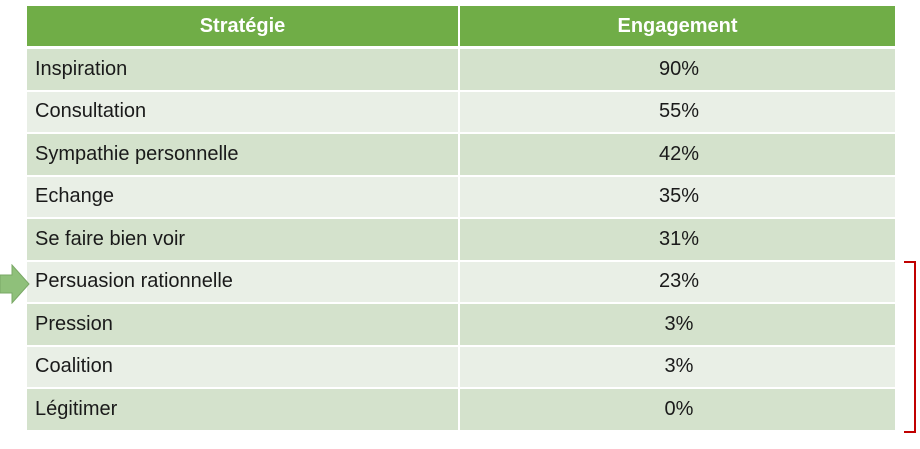 The height and width of the screenshot is (449, 920). What do you see at coordinates (243, 197) in the screenshot?
I see `strategy-cell: Echange` at bounding box center [243, 197].